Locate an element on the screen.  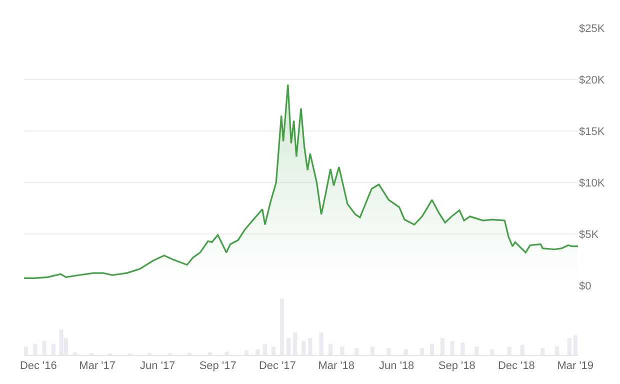
y-tick-label: $5K is located at coordinates (589, 234).